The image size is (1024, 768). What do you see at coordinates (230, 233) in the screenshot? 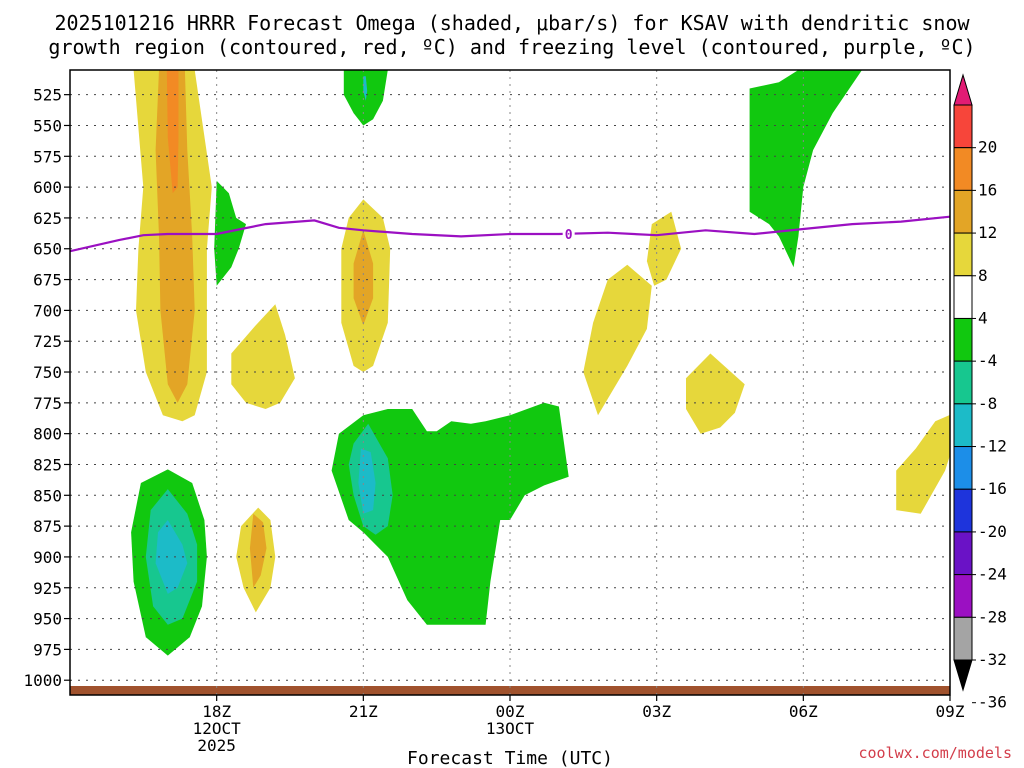
I see `omega-region-downward-small-18z` at bounding box center [230, 233].